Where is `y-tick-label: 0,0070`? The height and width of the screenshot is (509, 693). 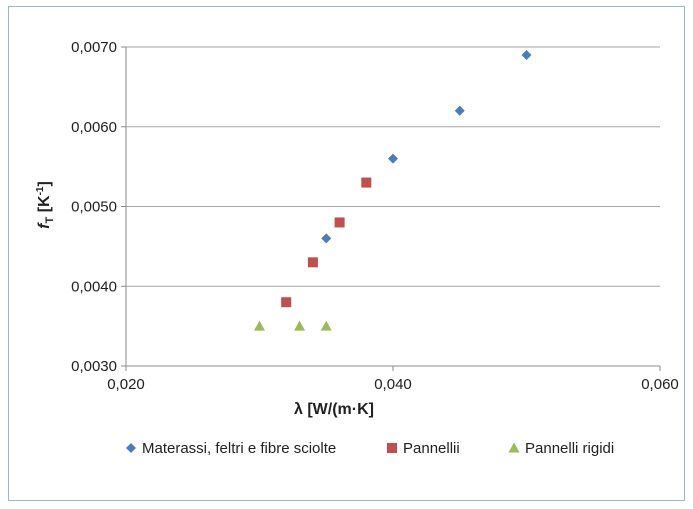
y-tick-label: 0,0070 is located at coordinates (94, 47).